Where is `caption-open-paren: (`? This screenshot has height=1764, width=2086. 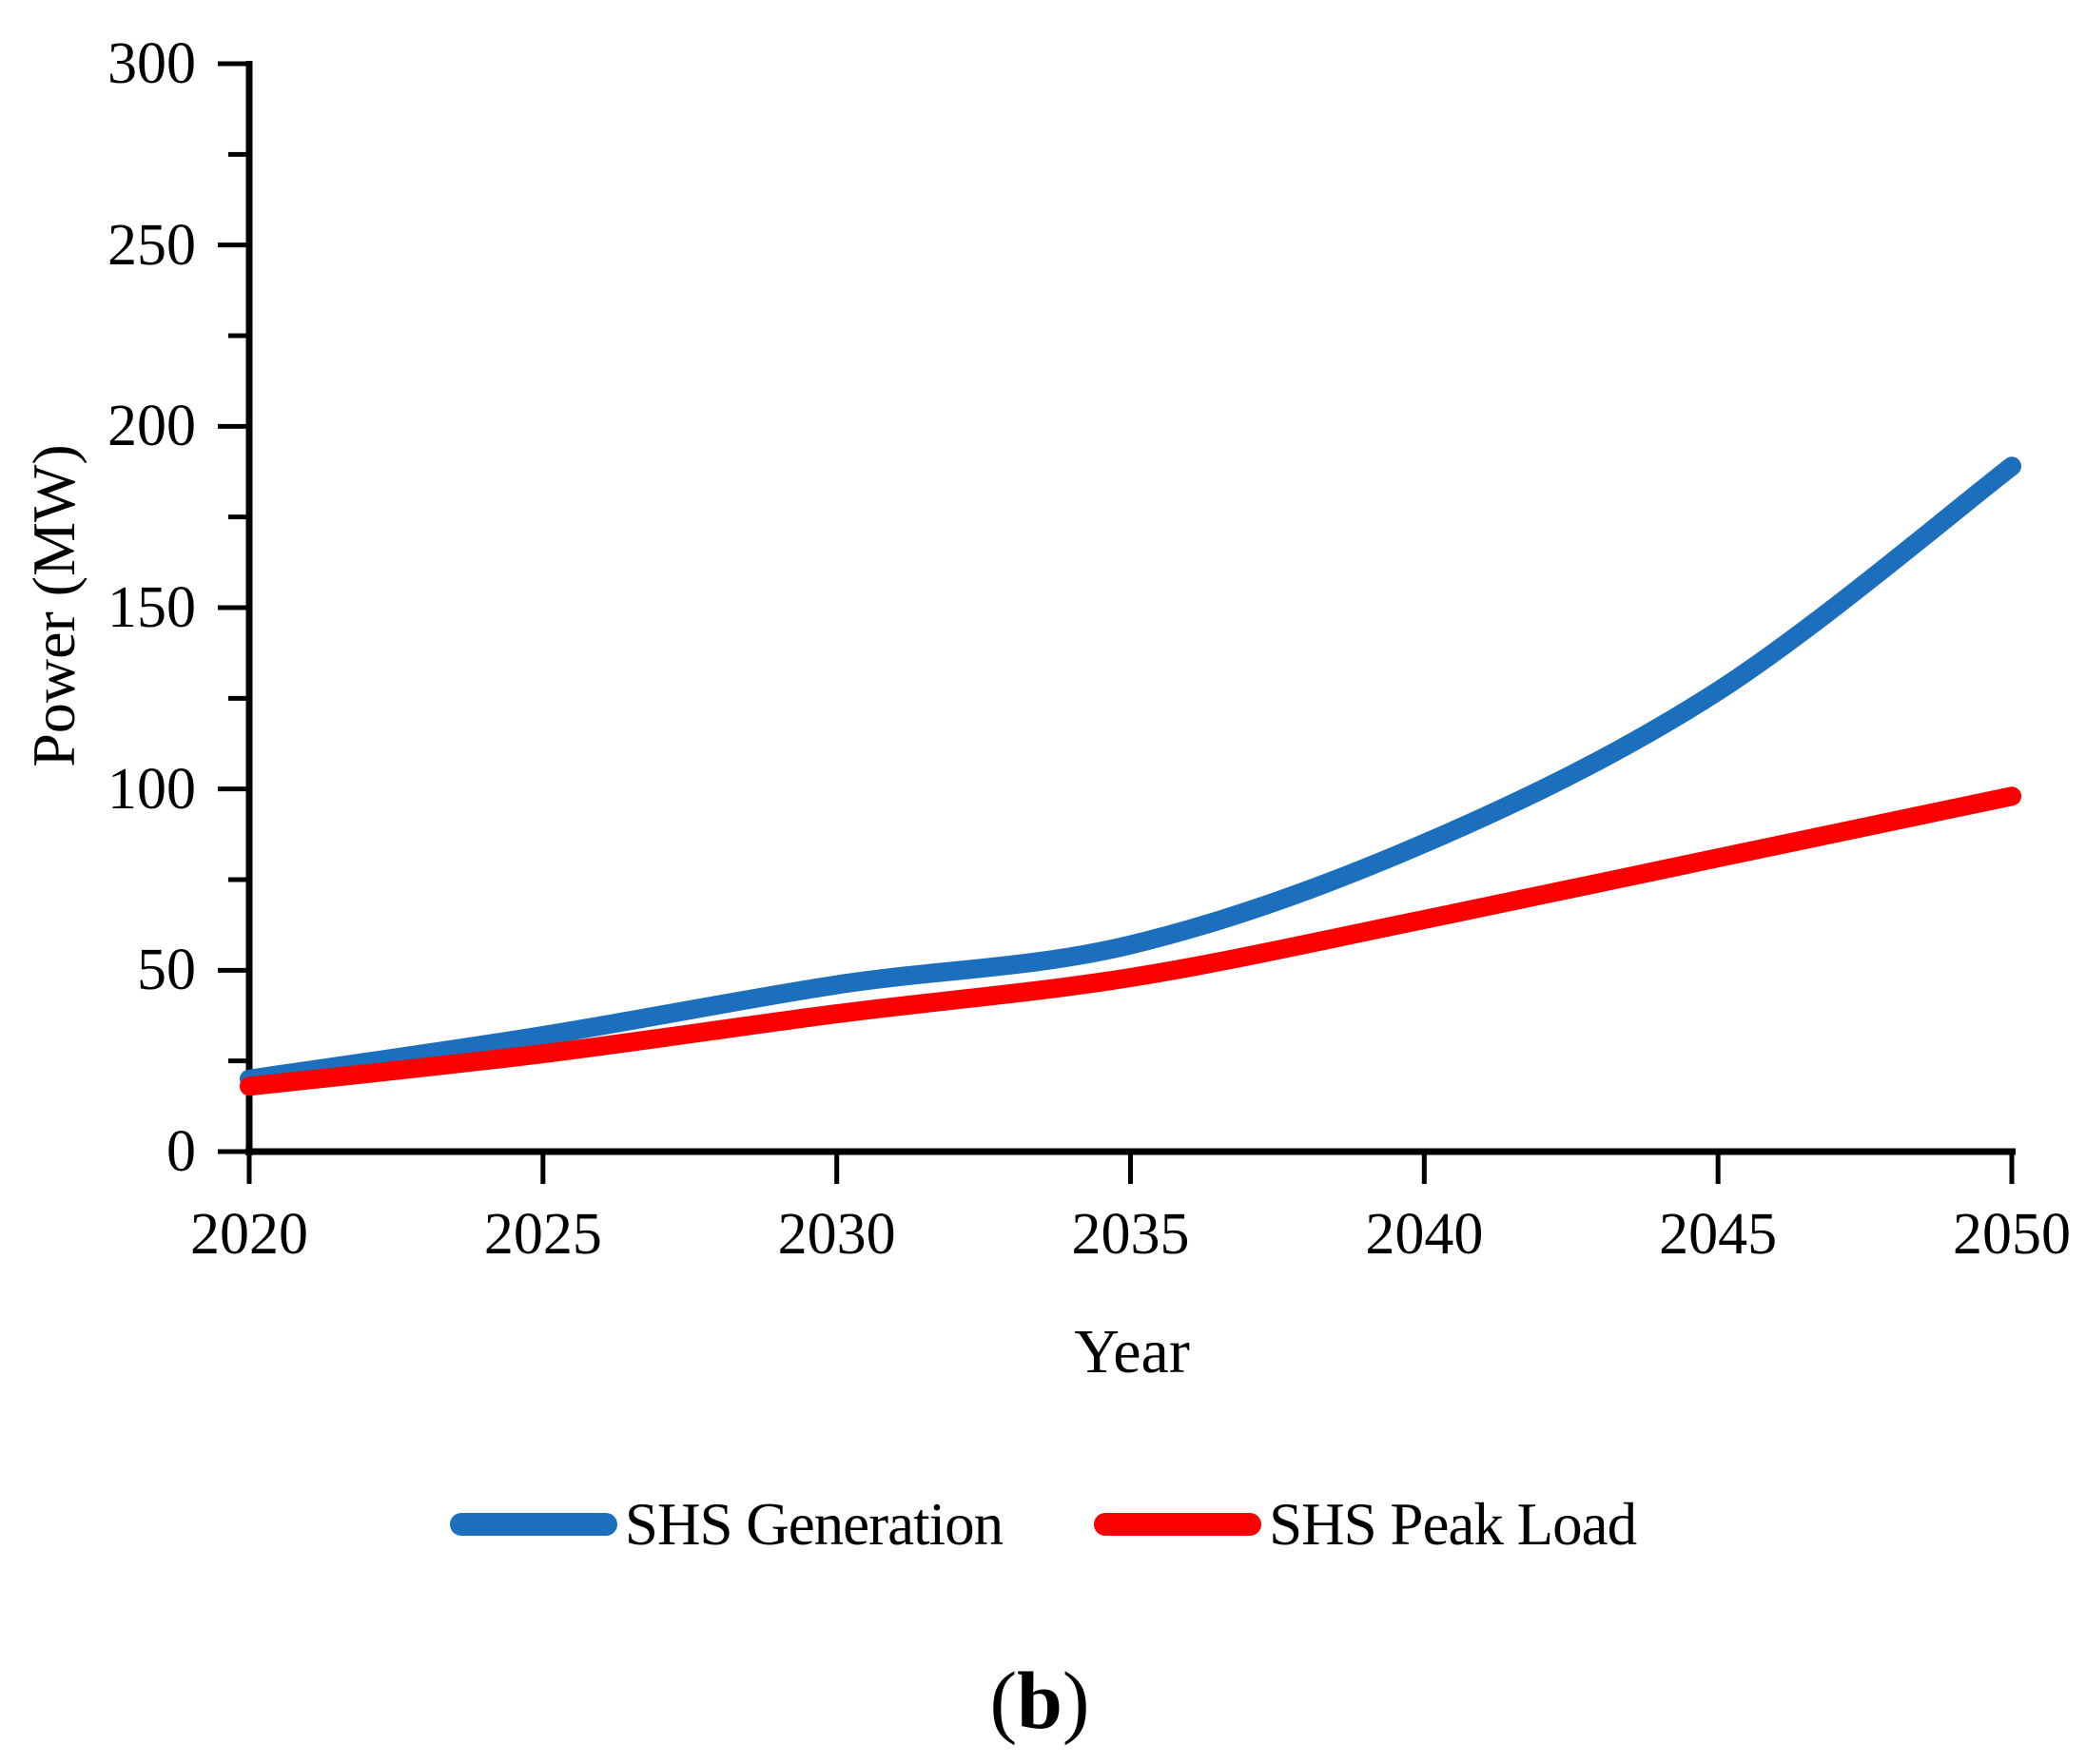 caption-open-paren: ( is located at coordinates (1003, 1701).